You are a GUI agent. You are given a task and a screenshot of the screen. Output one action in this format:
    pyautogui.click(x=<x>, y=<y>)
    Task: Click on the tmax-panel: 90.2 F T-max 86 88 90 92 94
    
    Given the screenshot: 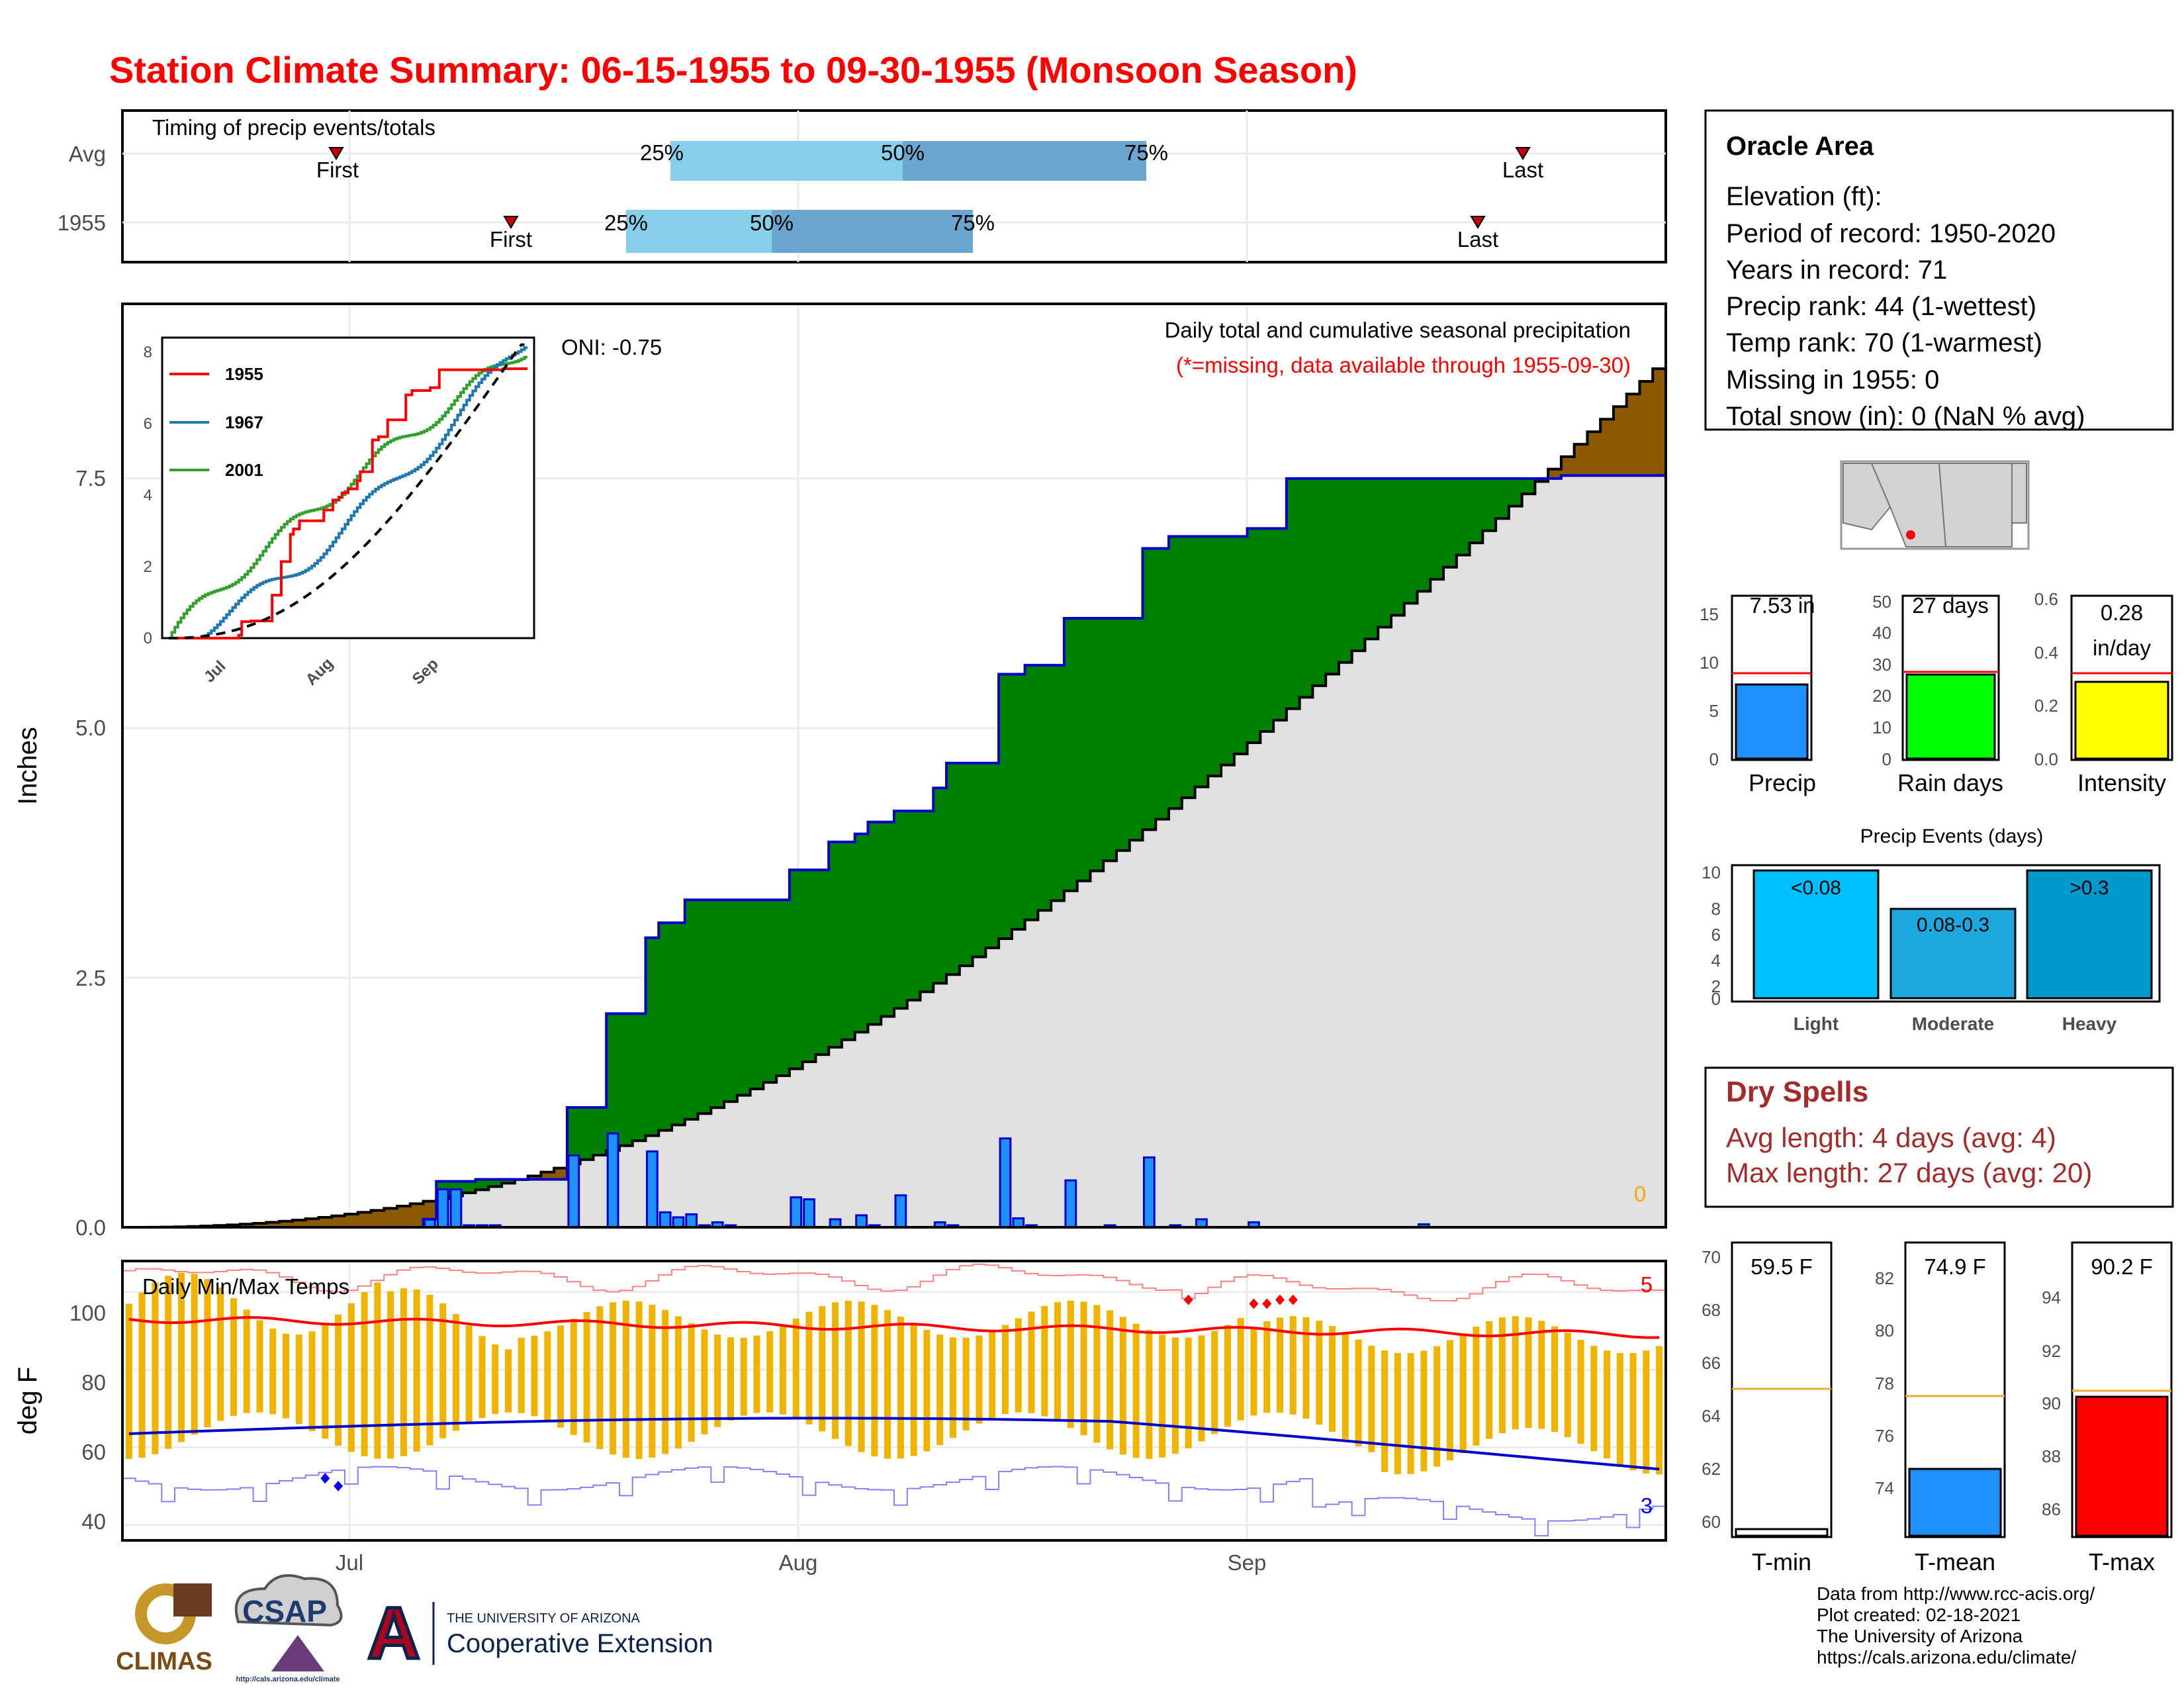 What is the action you would take?
    pyautogui.click(x=2107, y=1408)
    